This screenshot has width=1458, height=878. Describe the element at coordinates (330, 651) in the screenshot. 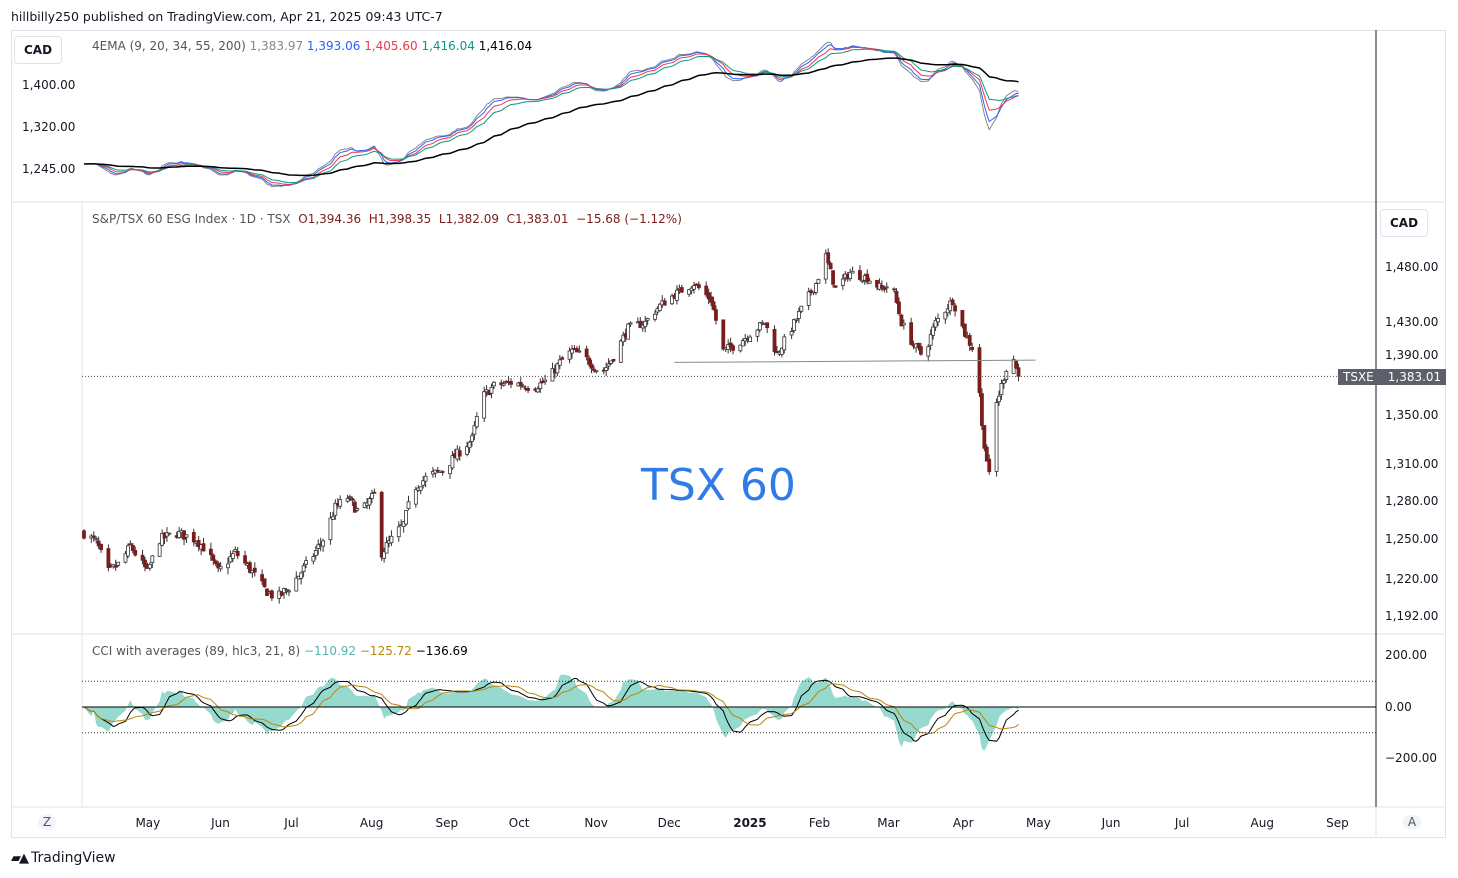

I see `cci-value: −110.92` at that location.